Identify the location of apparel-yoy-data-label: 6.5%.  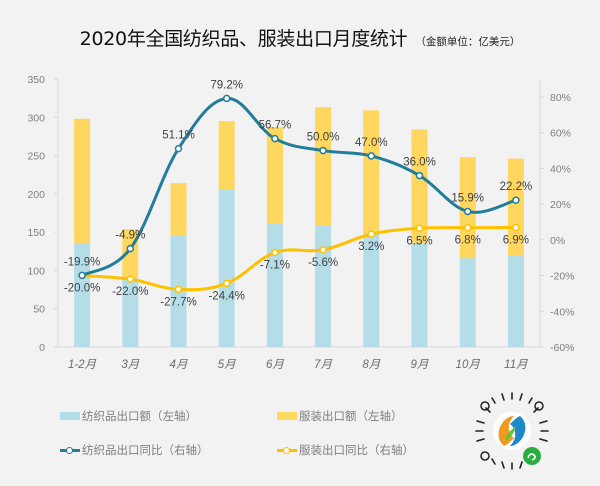
(419, 241).